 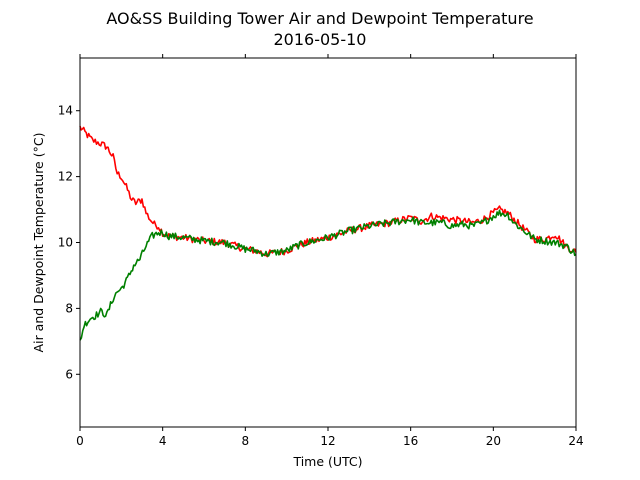 I want to click on y-axis: 6 8 10 12 14, so click(x=69, y=242).